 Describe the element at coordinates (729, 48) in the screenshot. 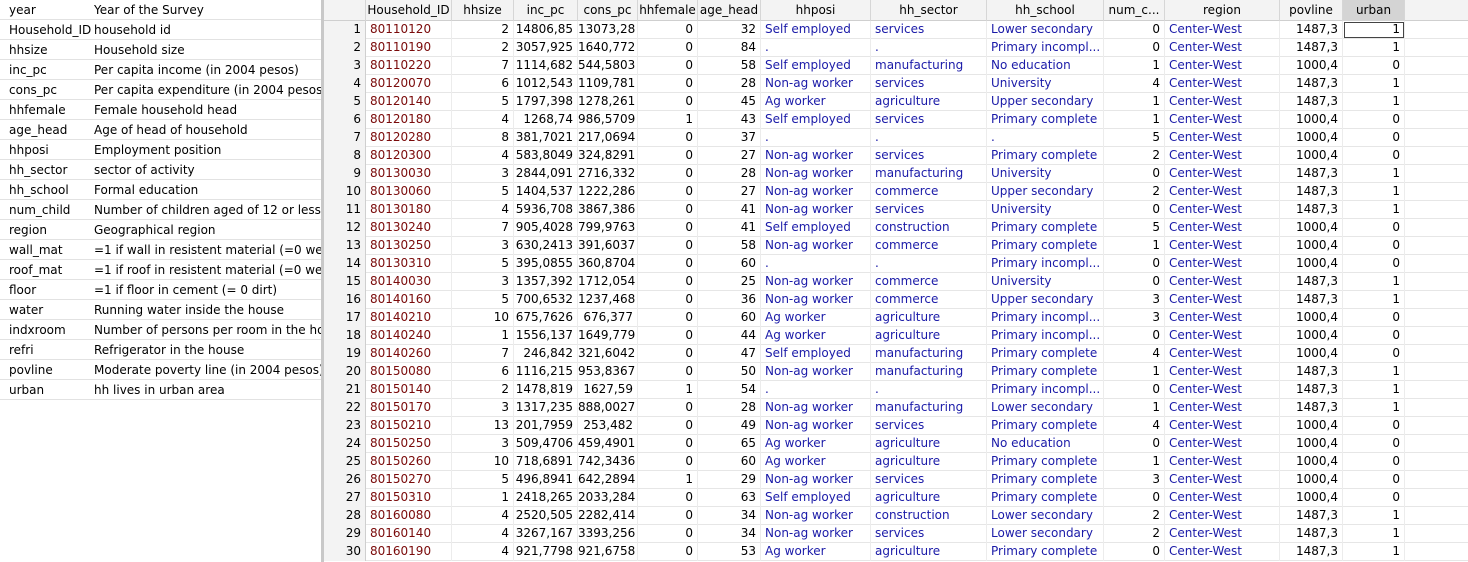

I see `data-cell: 84` at that location.